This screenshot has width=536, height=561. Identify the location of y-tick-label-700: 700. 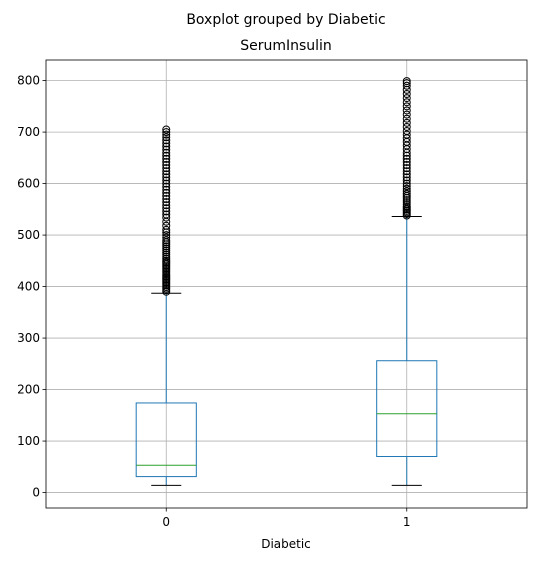
(28, 132).